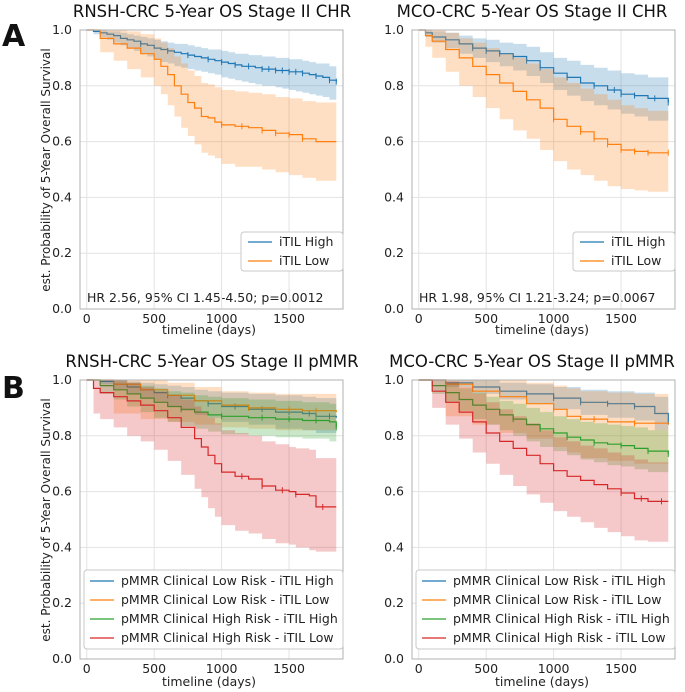 The image size is (685, 692). I want to click on survival-line-pmmr-clinical-high-risk-itil-high, so click(211, 403).